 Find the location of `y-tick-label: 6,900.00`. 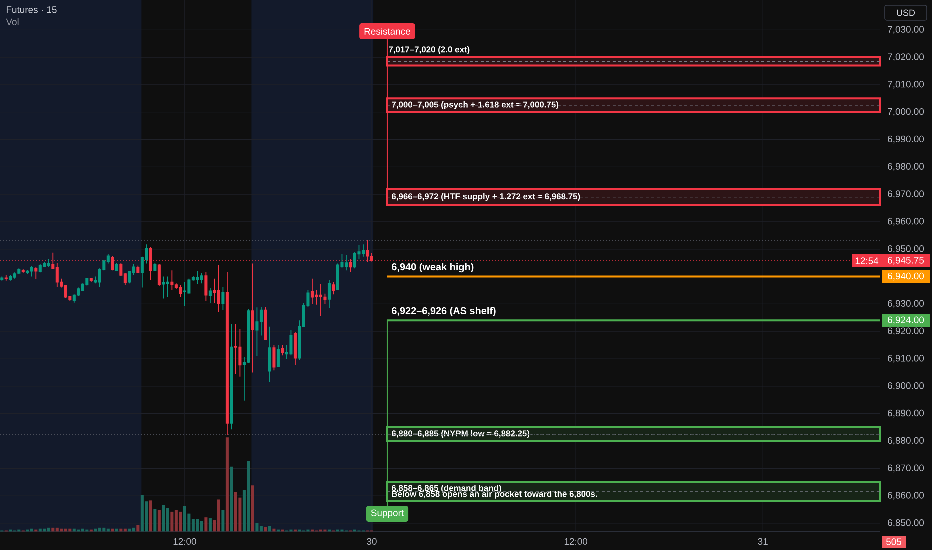

y-tick-label: 6,900.00 is located at coordinates (906, 386).